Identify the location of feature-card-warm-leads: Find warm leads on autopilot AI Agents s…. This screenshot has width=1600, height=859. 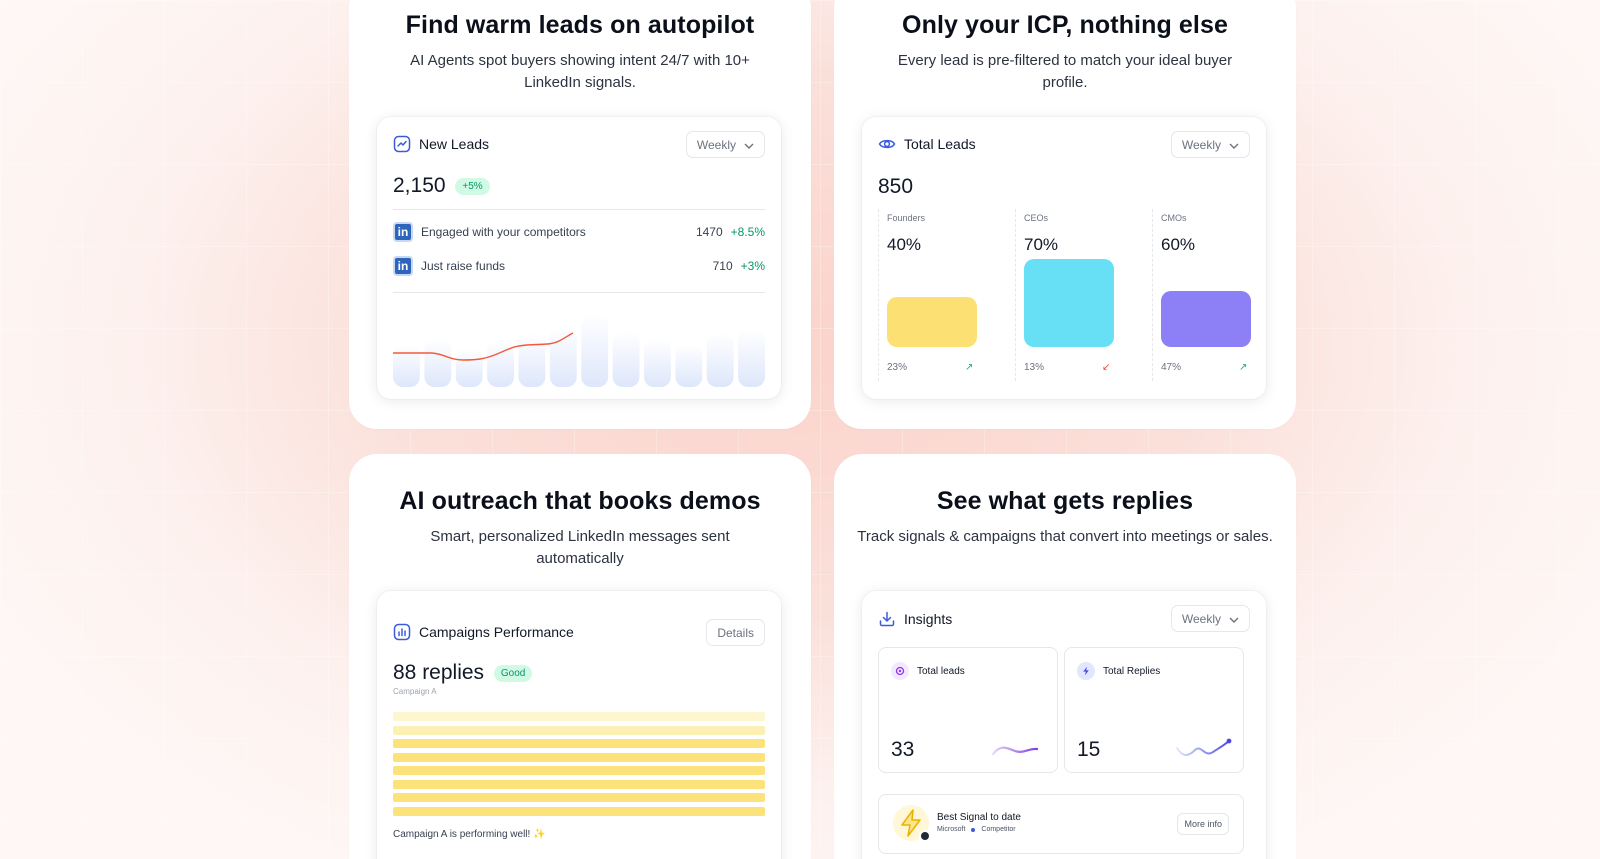
(580, 214).